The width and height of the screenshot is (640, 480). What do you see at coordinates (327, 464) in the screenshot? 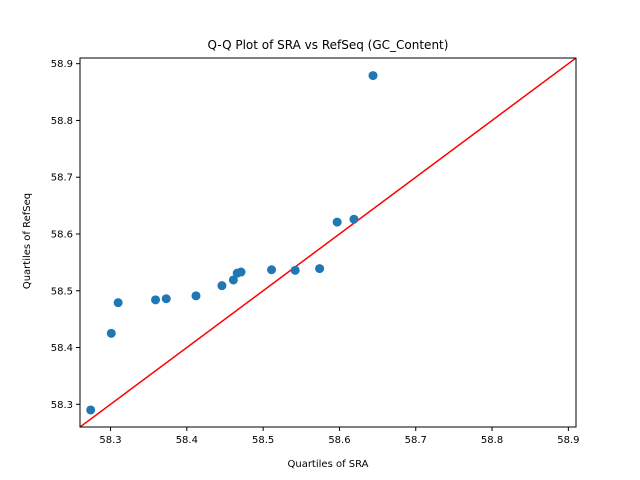
I see `x-axis-label: Quartiles of SRA` at bounding box center [327, 464].